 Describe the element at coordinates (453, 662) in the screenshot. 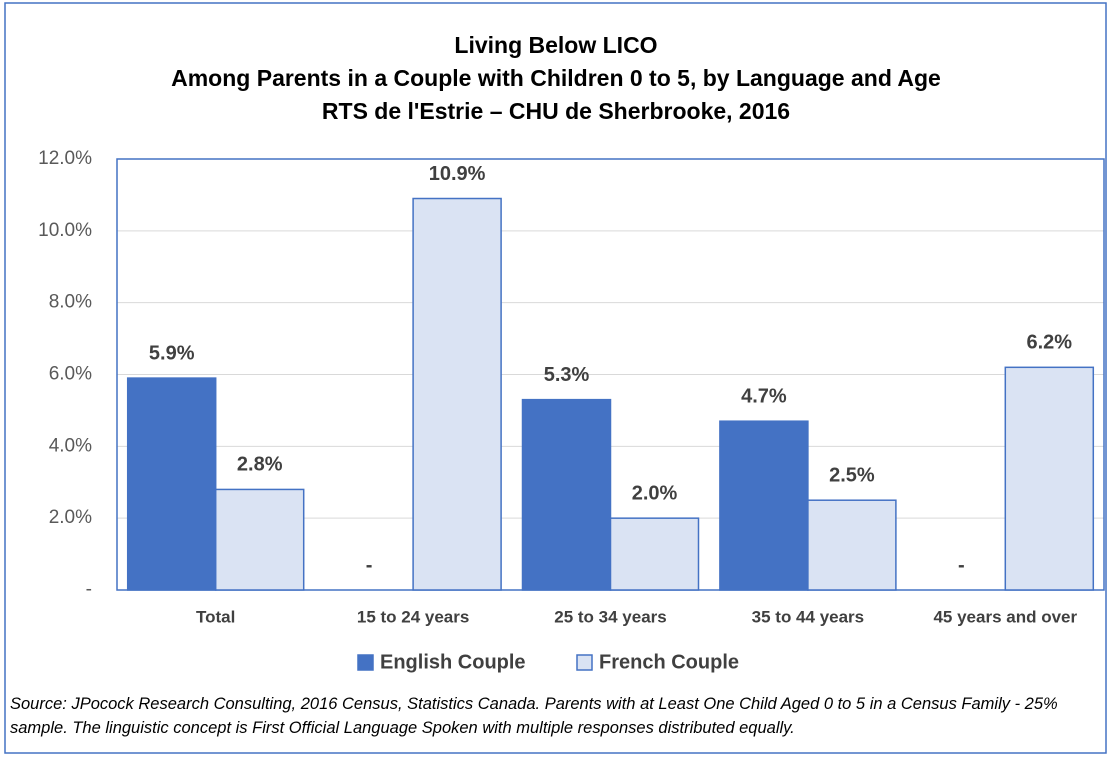

I see `legend-label: English Couple` at that location.